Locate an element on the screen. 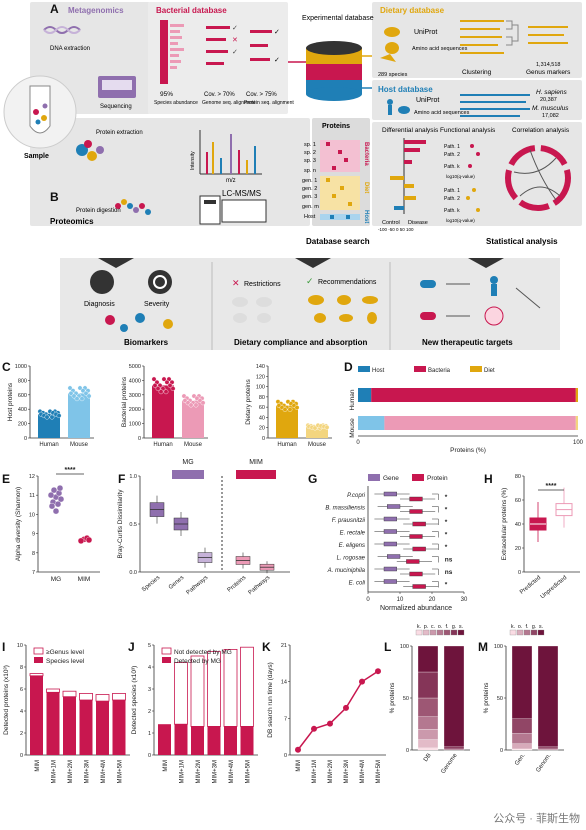 This screenshot has width=586, height=830. sample-label: Sample is located at coordinates (36, 156).